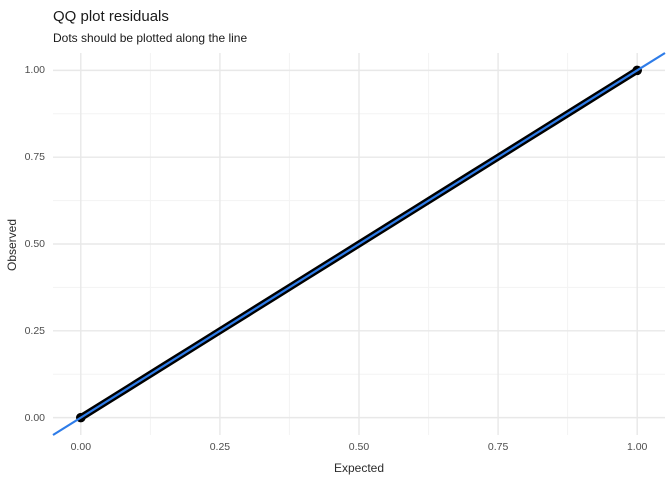  Describe the element at coordinates (34, 417) in the screenshot. I see `y-tick-label: 0.00` at that location.